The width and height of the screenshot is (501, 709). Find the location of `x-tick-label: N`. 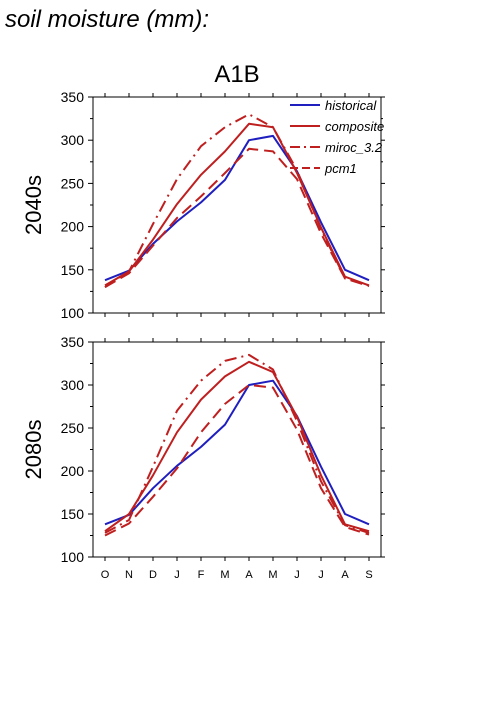

x-tick-label: N is located at coordinates (129, 575).